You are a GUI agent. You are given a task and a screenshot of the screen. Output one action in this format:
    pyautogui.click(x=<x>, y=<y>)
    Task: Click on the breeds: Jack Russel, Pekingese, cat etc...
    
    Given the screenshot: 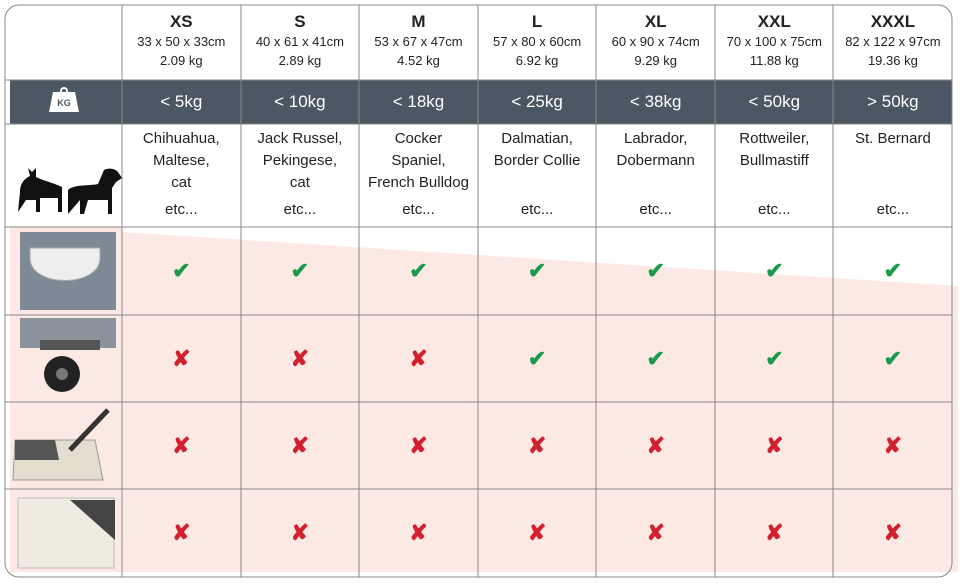 What is the action you would take?
    pyautogui.click(x=300, y=175)
    